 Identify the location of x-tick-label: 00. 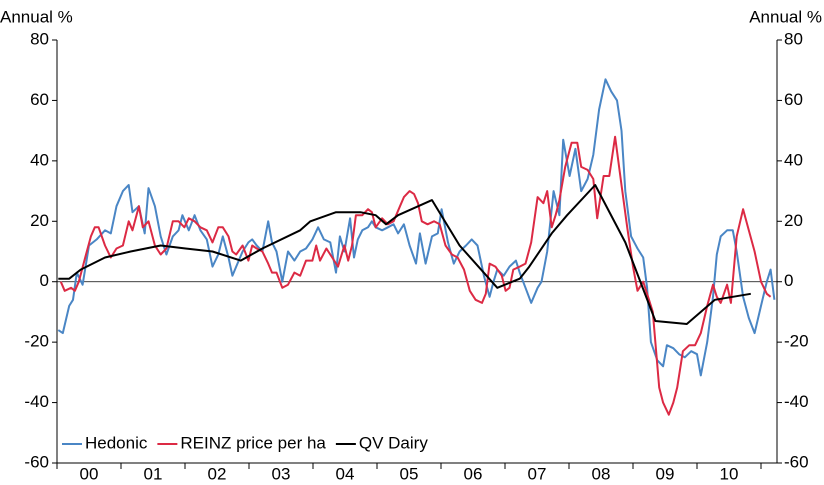
(89, 473).